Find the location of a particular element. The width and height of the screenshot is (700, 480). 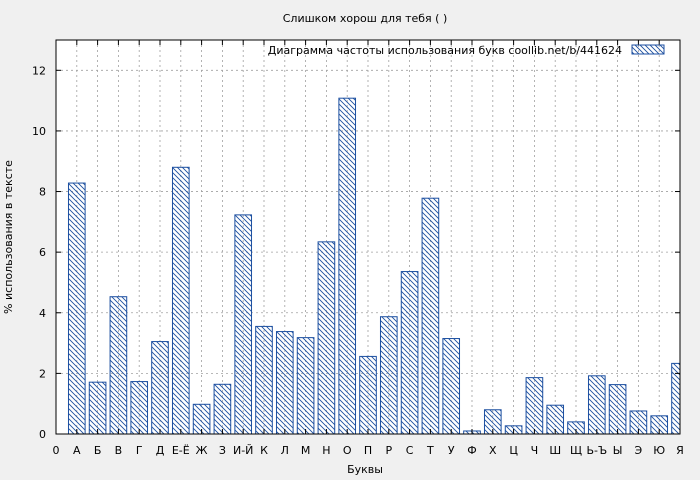

bar-Л is located at coordinates (284, 383).